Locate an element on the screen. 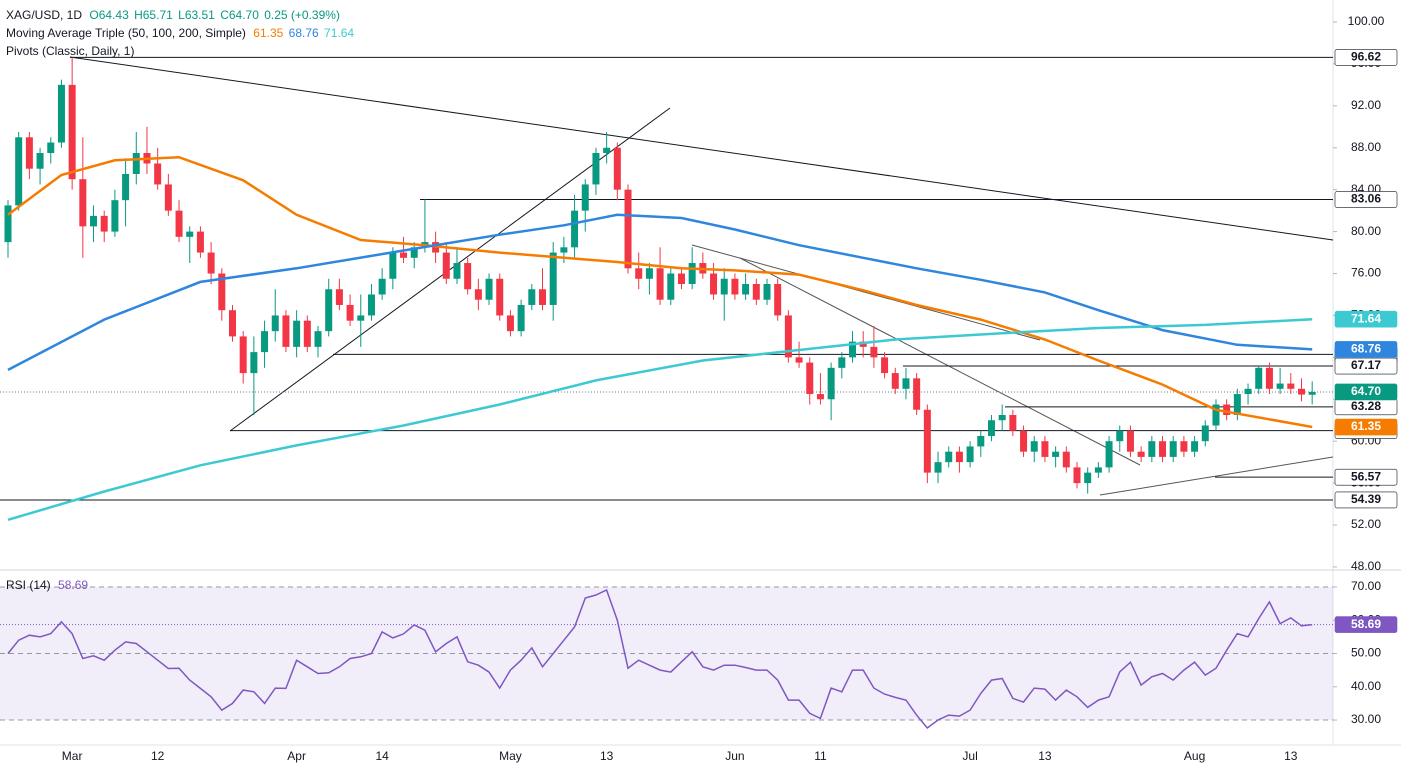  price-label: 71.64 is located at coordinates (1366, 318).